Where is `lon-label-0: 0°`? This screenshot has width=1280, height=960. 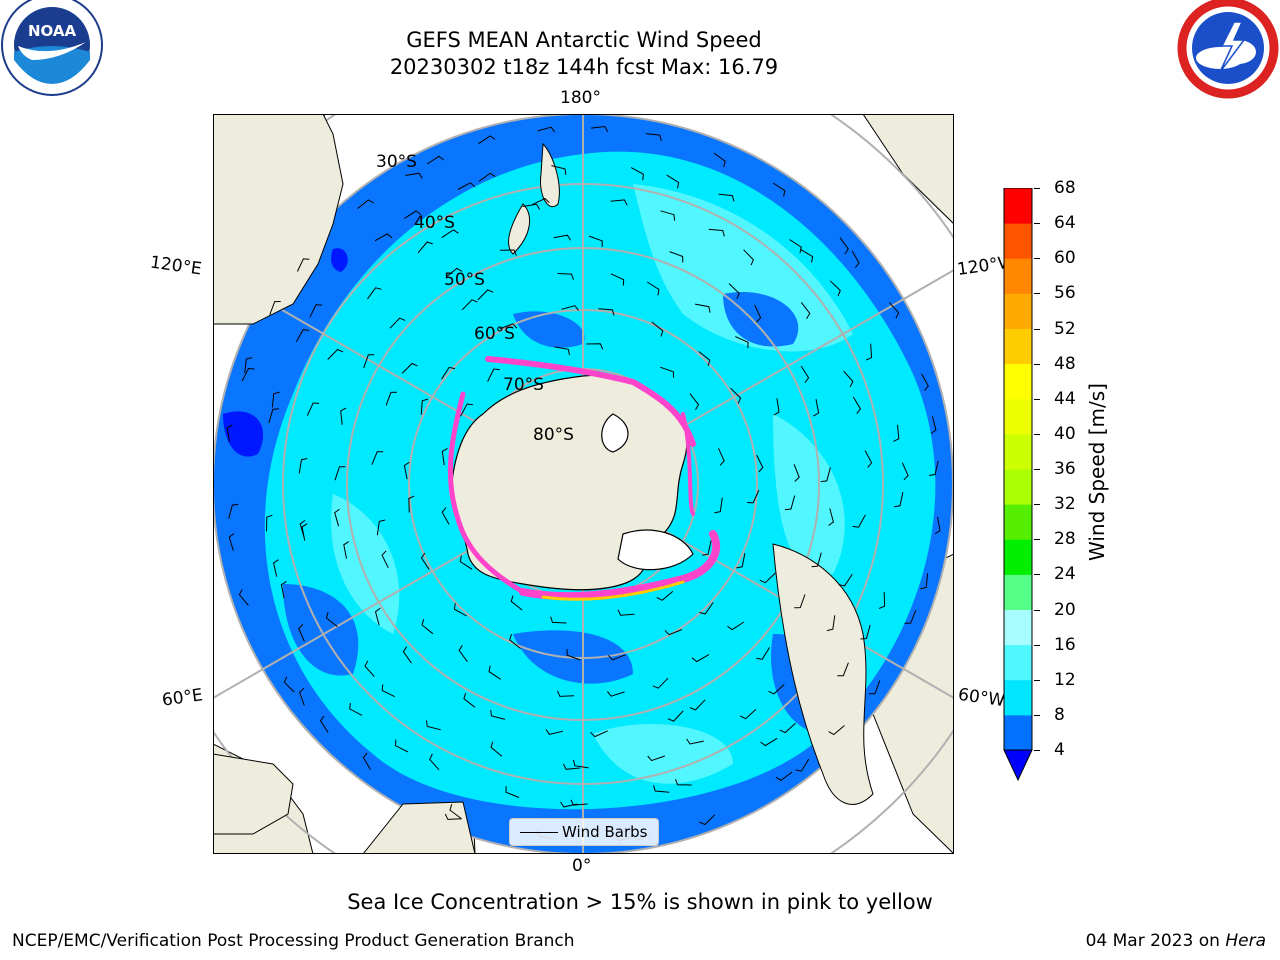 lon-label-0: 0° is located at coordinates (582, 866).